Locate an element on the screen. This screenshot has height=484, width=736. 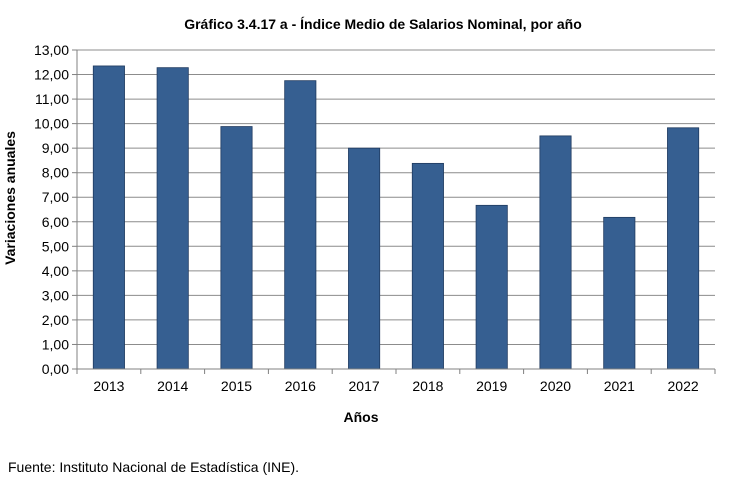
x-tick-label: 2018 is located at coordinates (427, 386).